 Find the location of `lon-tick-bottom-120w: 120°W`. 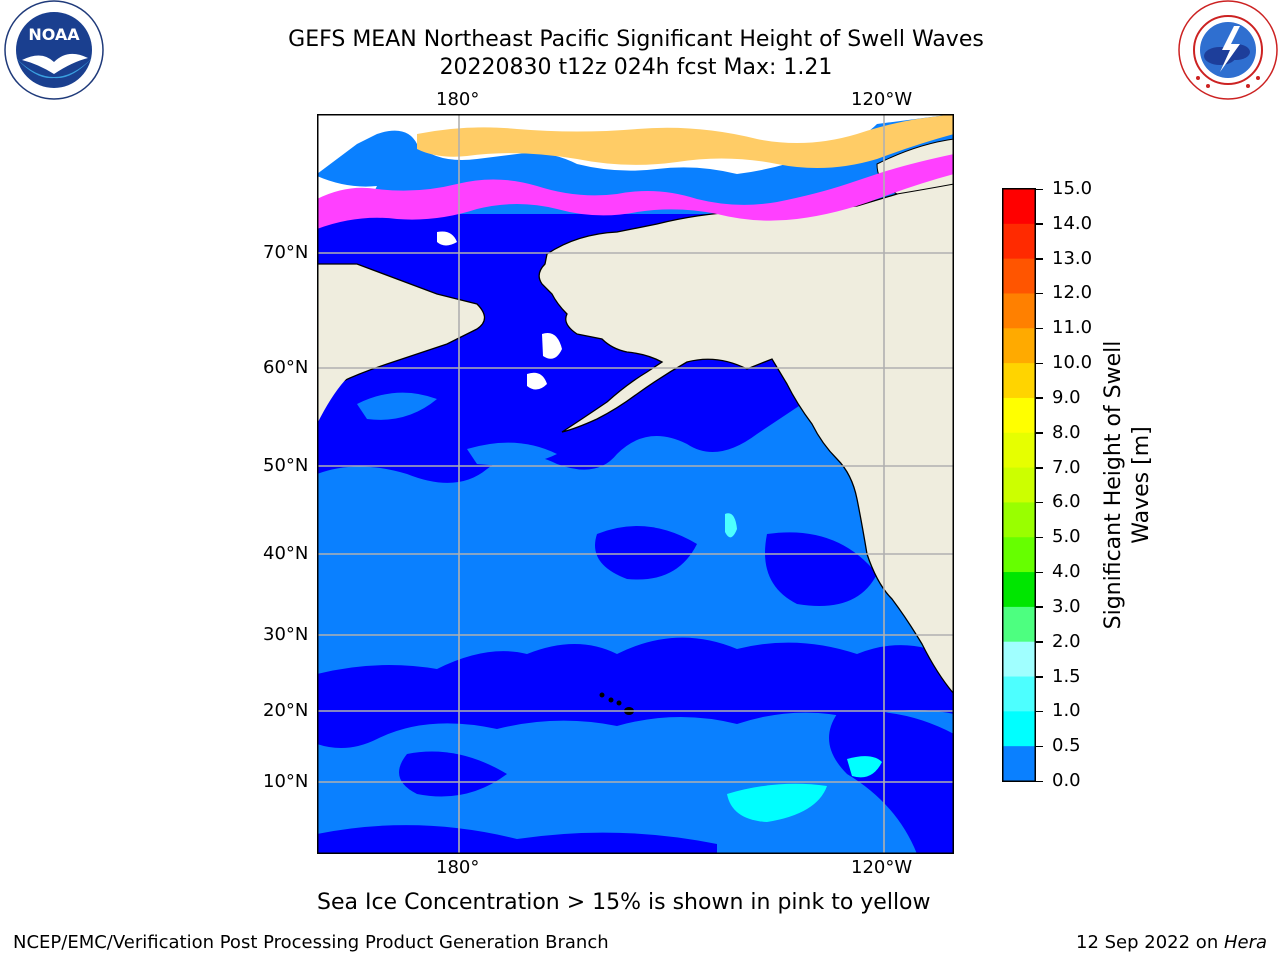

lon-tick-bottom-120w: 120°W is located at coordinates (882, 867).